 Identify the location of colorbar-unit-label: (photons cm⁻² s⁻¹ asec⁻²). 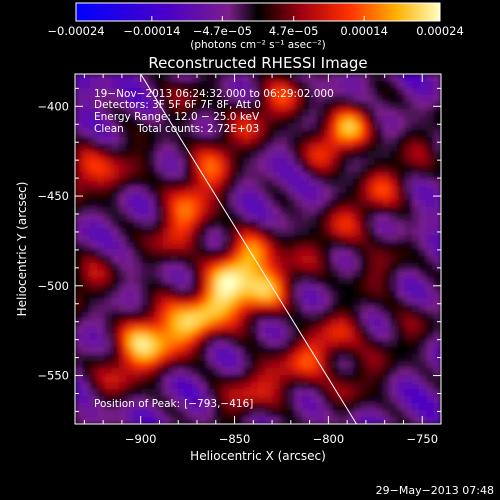
(257, 45).